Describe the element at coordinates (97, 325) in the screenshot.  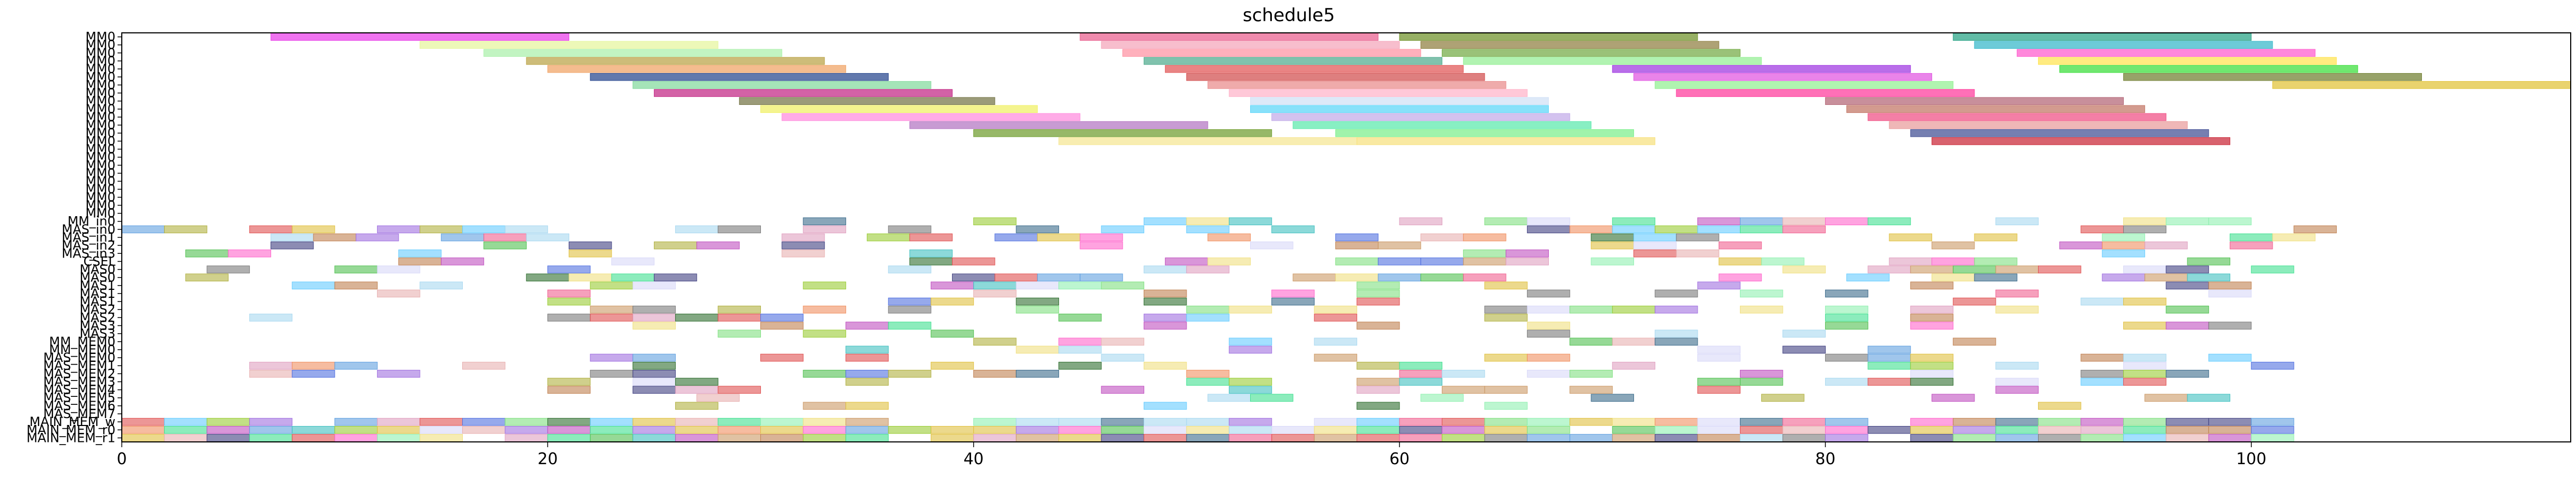
I see `y-tick-label: MAS3` at that location.